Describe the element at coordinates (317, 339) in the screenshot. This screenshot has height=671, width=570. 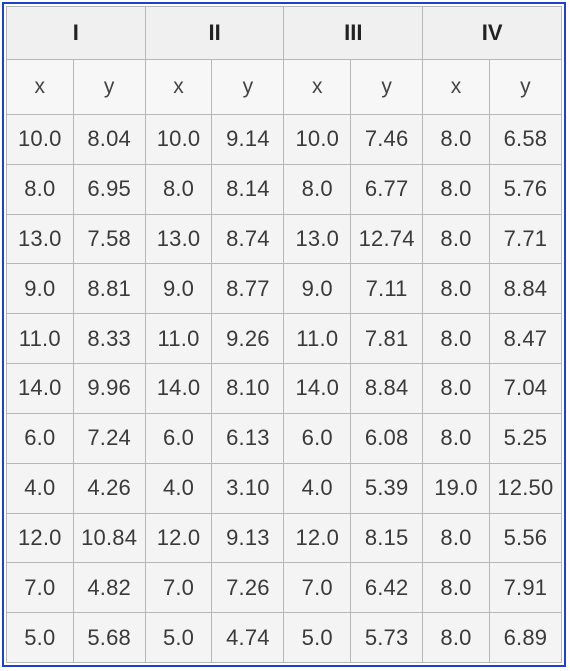
I see `cell-iii-x: 11.0` at that location.